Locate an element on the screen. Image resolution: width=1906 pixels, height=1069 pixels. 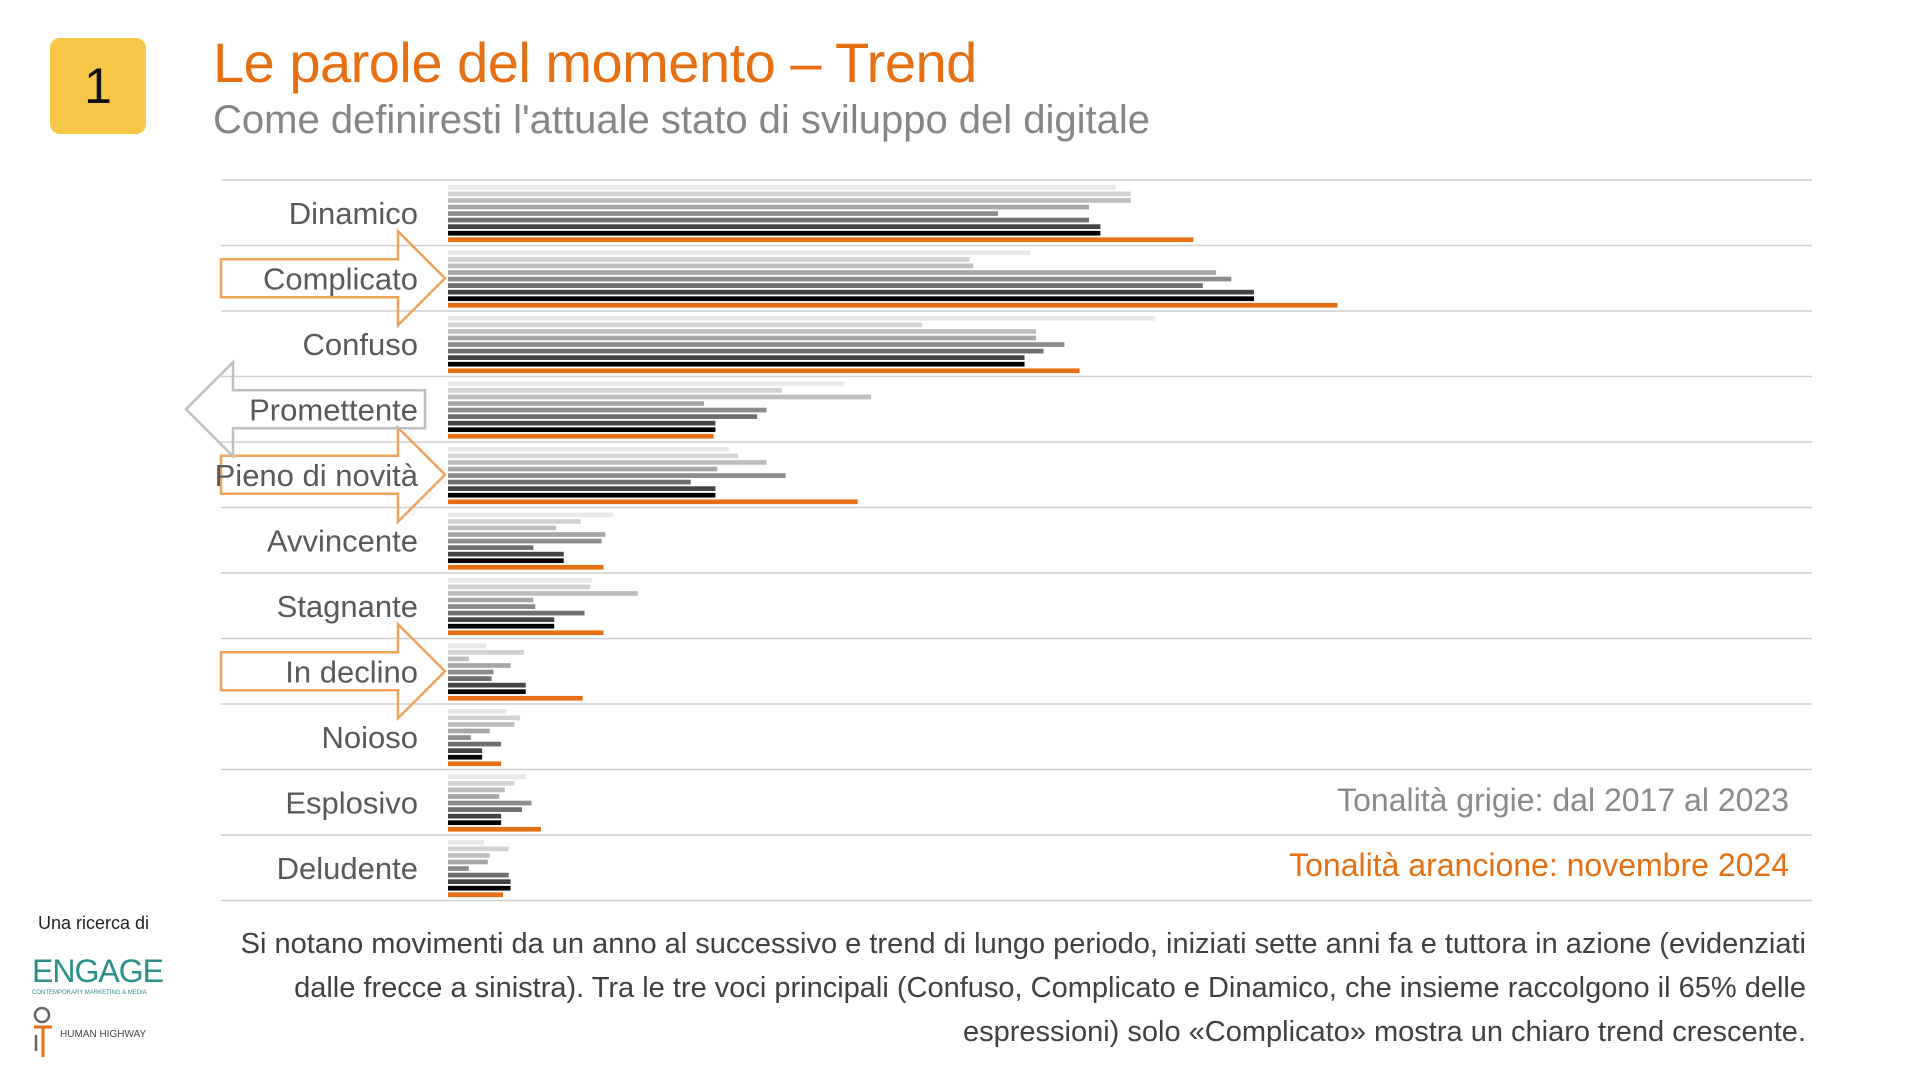
legend-orange-tones: Tonalità arancione: novembre 2024 is located at coordinates (1539, 865).